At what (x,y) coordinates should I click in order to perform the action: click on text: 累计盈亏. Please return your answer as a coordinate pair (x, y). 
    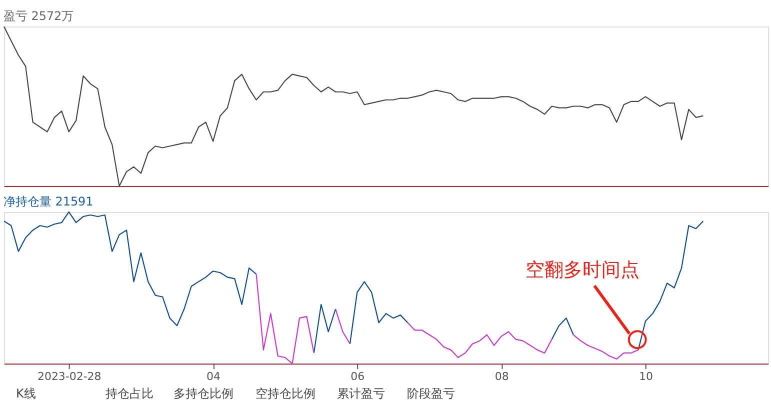
    Looking at the image, I should click on (361, 393).